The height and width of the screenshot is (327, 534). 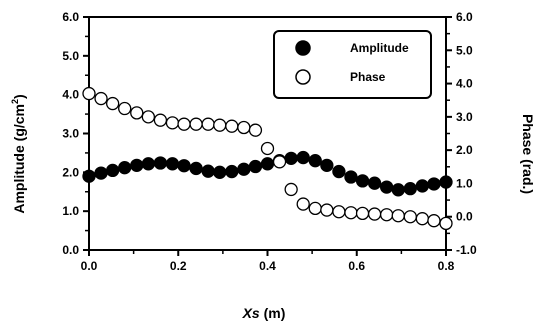 I want to click on y-left-tick-label: 6.0, so click(x=70, y=17).